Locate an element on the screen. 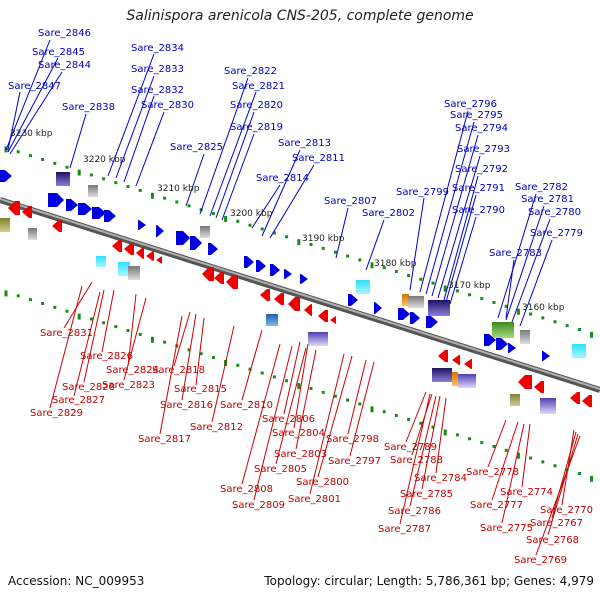  gene-label: Sare_2820 is located at coordinates (256, 105).